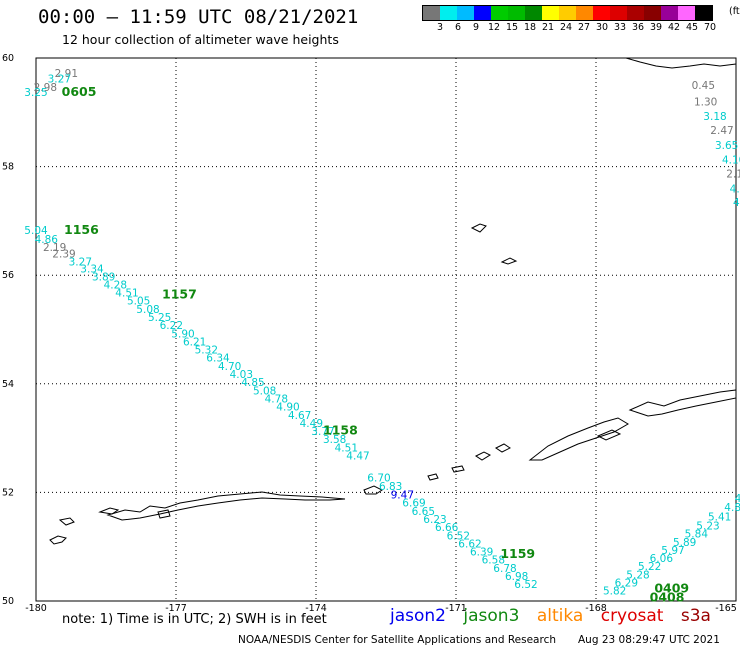 This screenshot has width=740, height=650. I want to click on wave-height-value: 6.83, so click(390, 487).